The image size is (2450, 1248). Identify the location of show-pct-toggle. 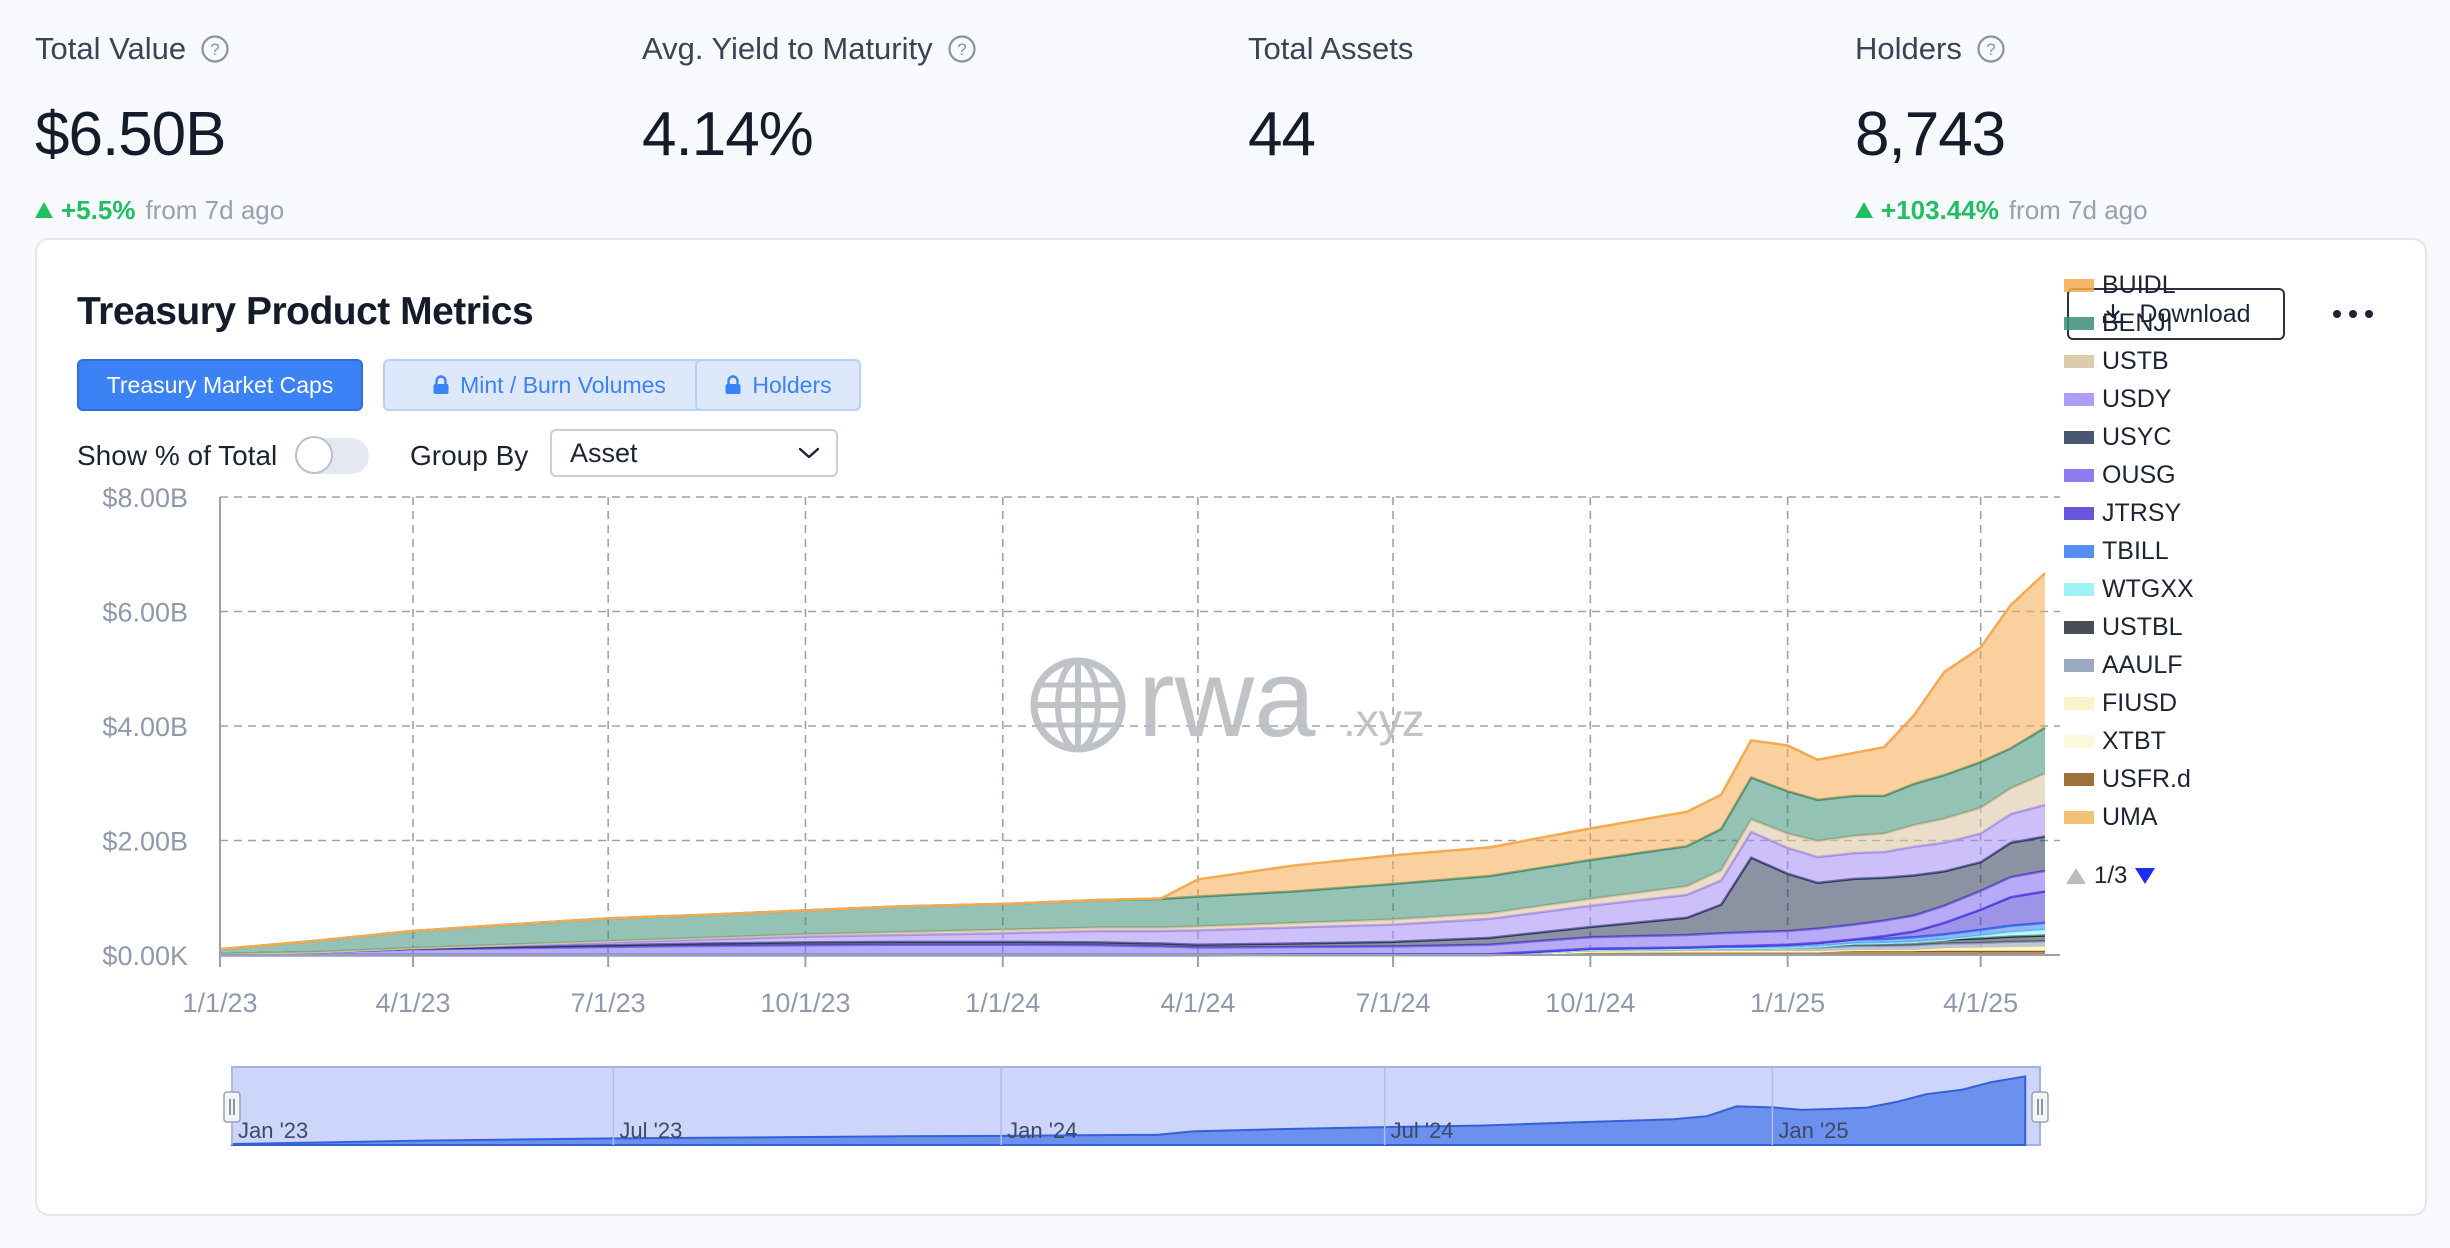
(332, 455).